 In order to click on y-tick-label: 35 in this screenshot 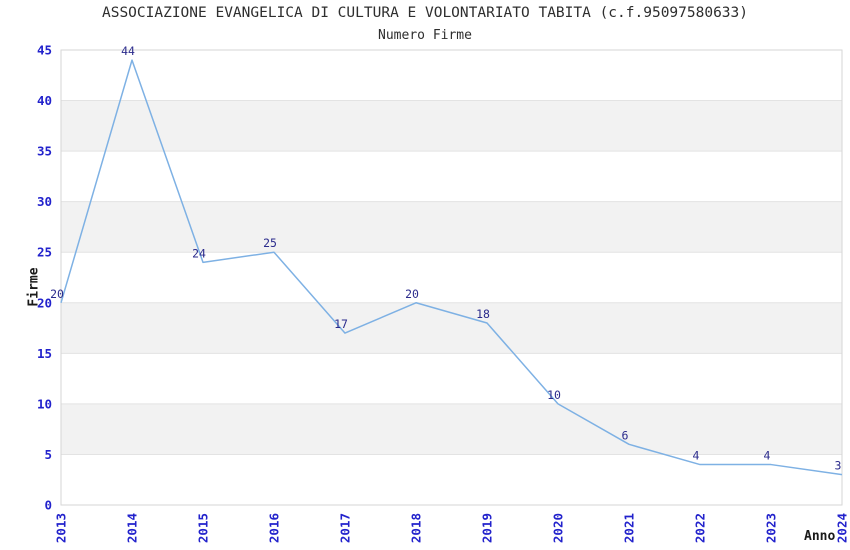, I will do `click(44, 151)`.